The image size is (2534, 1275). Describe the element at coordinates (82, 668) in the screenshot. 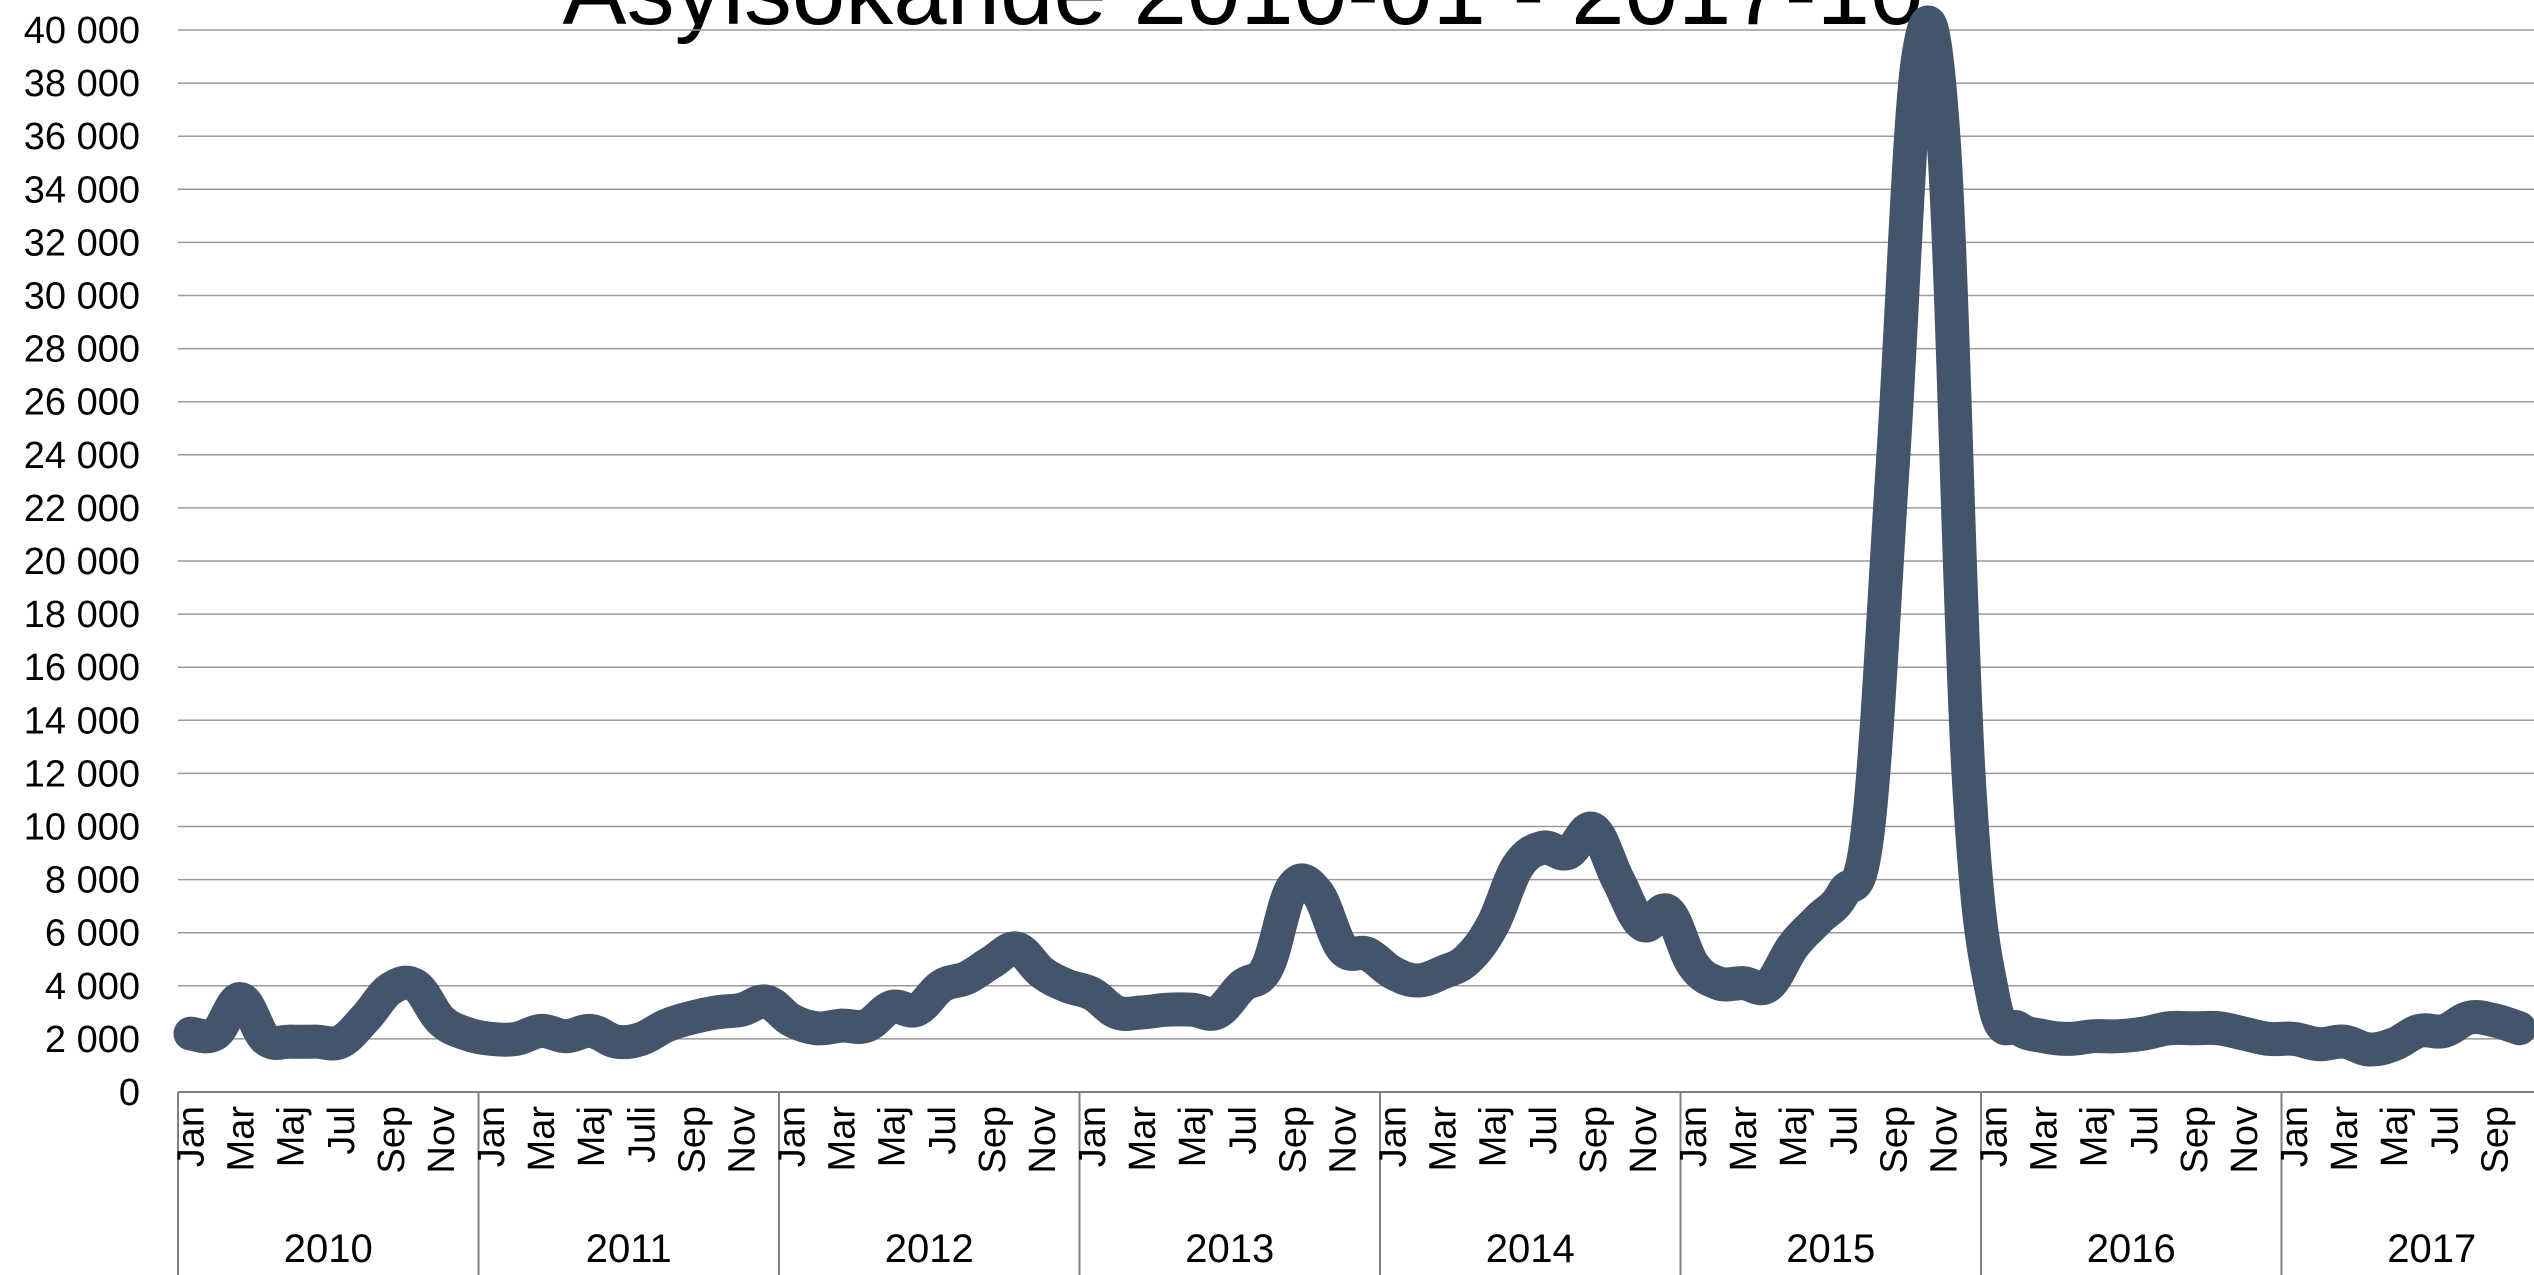

I see `y-tick-label: 16 000` at that location.